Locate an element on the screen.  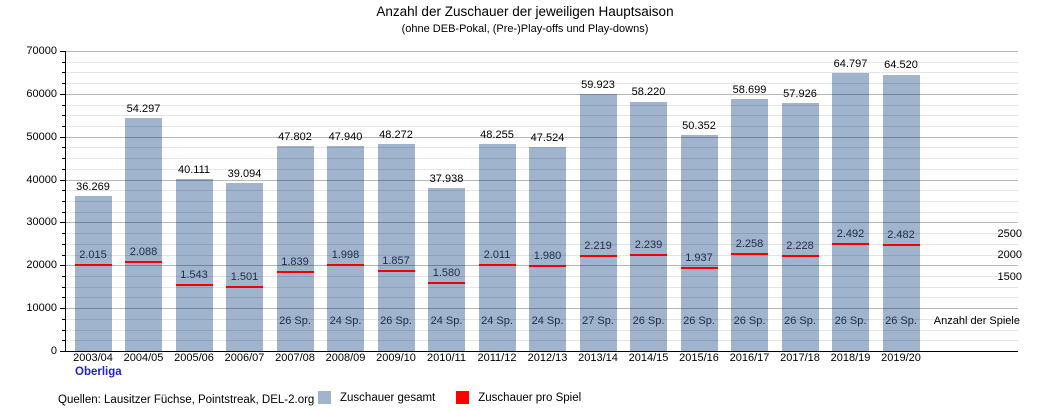
total-value-label: 57.926 is located at coordinates (800, 93).